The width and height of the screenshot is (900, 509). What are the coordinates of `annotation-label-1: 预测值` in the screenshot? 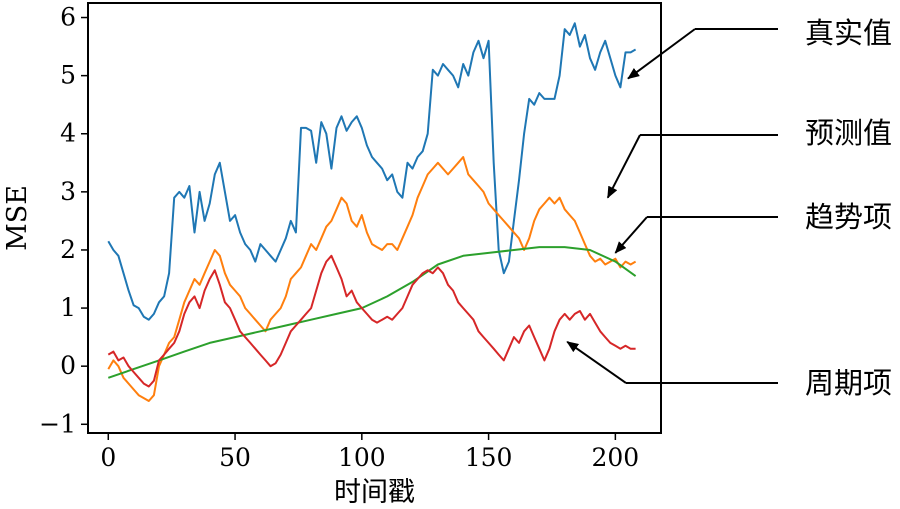 It's located at (848, 133).